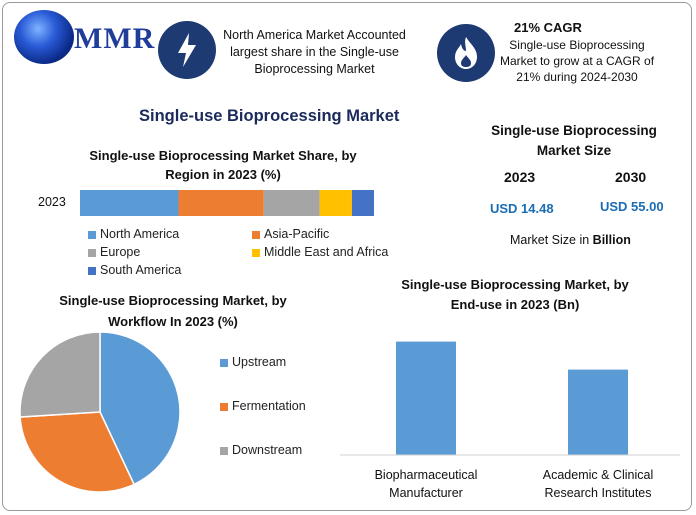  What do you see at coordinates (598, 484) in the screenshot?
I see `end-use-category-label-academic: Academic & Clinical Research Institutes` at bounding box center [598, 484].